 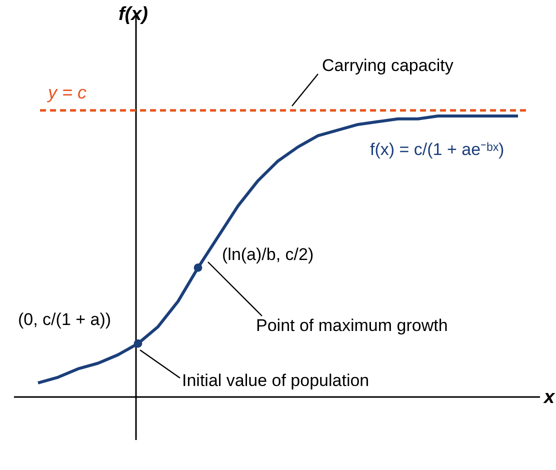 I want to click on annotation: (ln(a)/b, c/2), so click(x=268, y=254).